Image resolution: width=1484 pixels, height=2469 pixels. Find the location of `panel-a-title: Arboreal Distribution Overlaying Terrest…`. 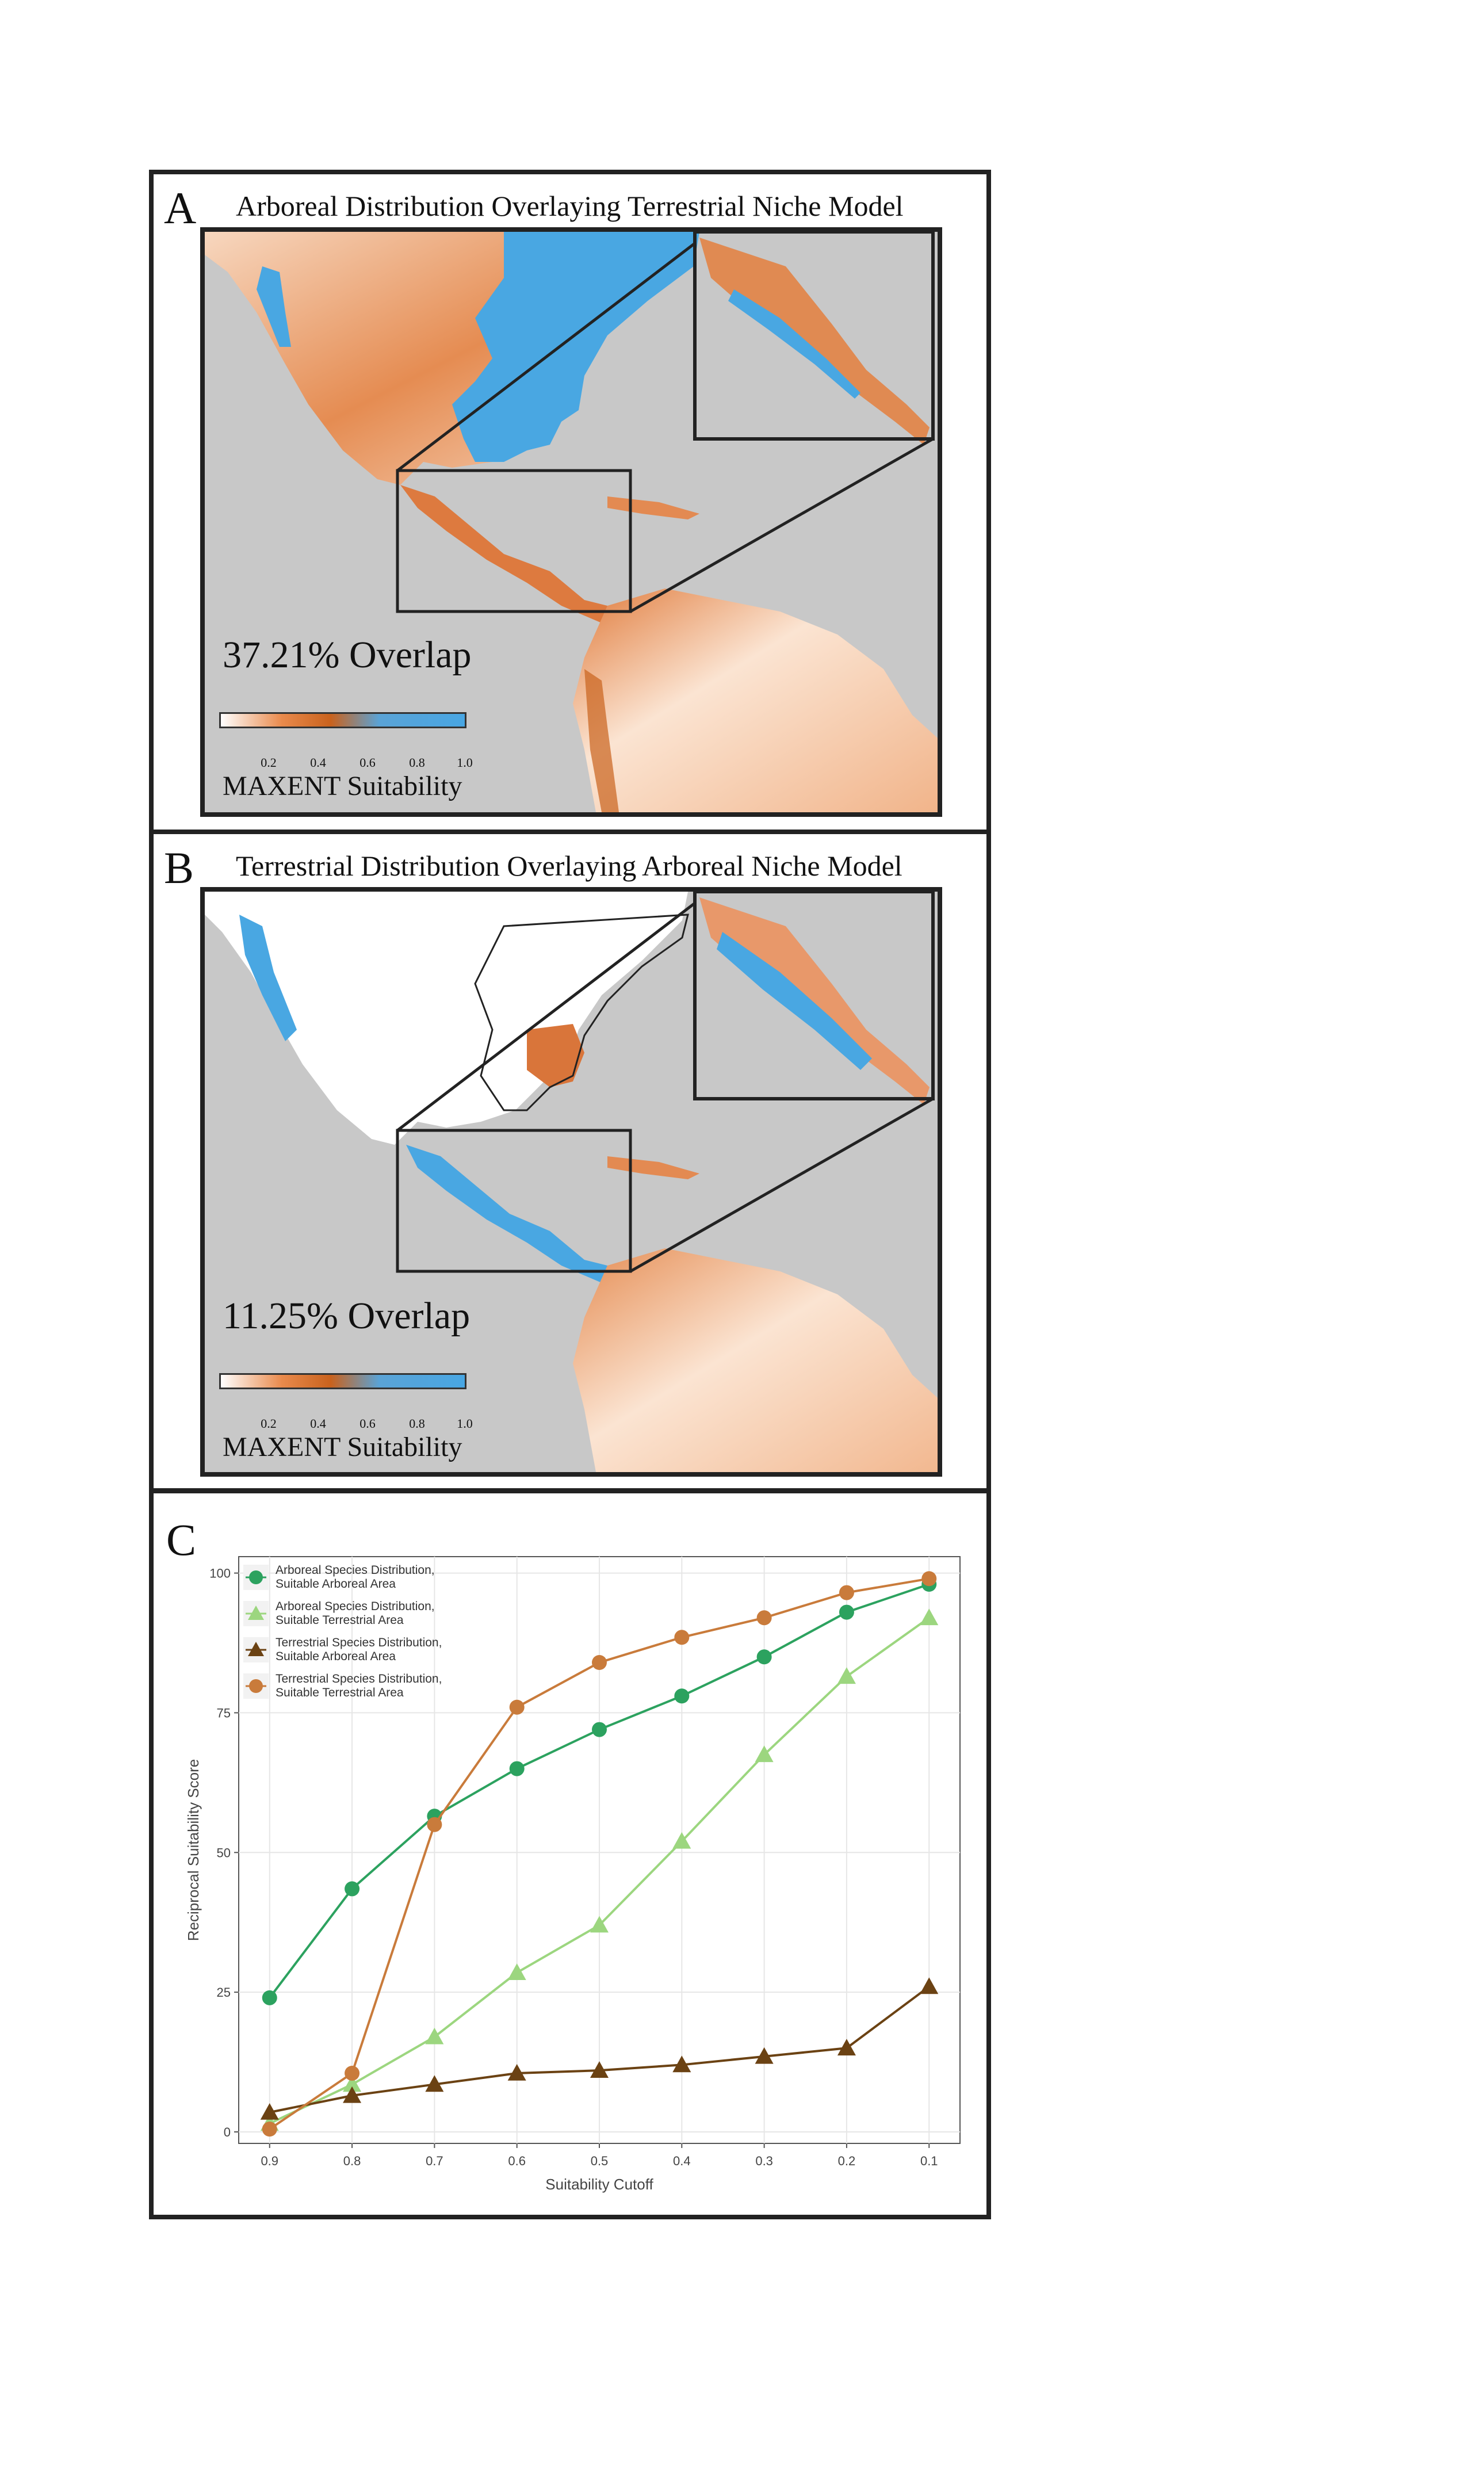

panel-a-title: Arboreal Distribution Overlaying Terrest… is located at coordinates (570, 206).